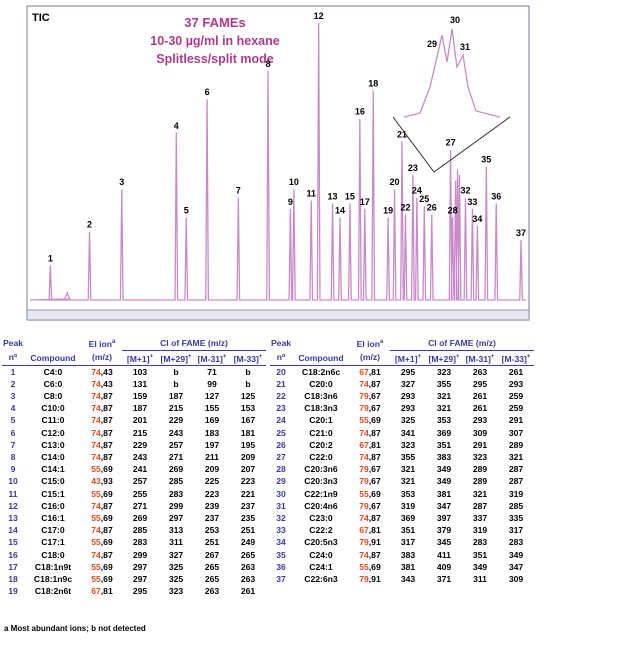 This screenshot has width=631, height=650. Describe the element at coordinates (176, 469) in the screenshot. I see `ci-value: 269` at that location.